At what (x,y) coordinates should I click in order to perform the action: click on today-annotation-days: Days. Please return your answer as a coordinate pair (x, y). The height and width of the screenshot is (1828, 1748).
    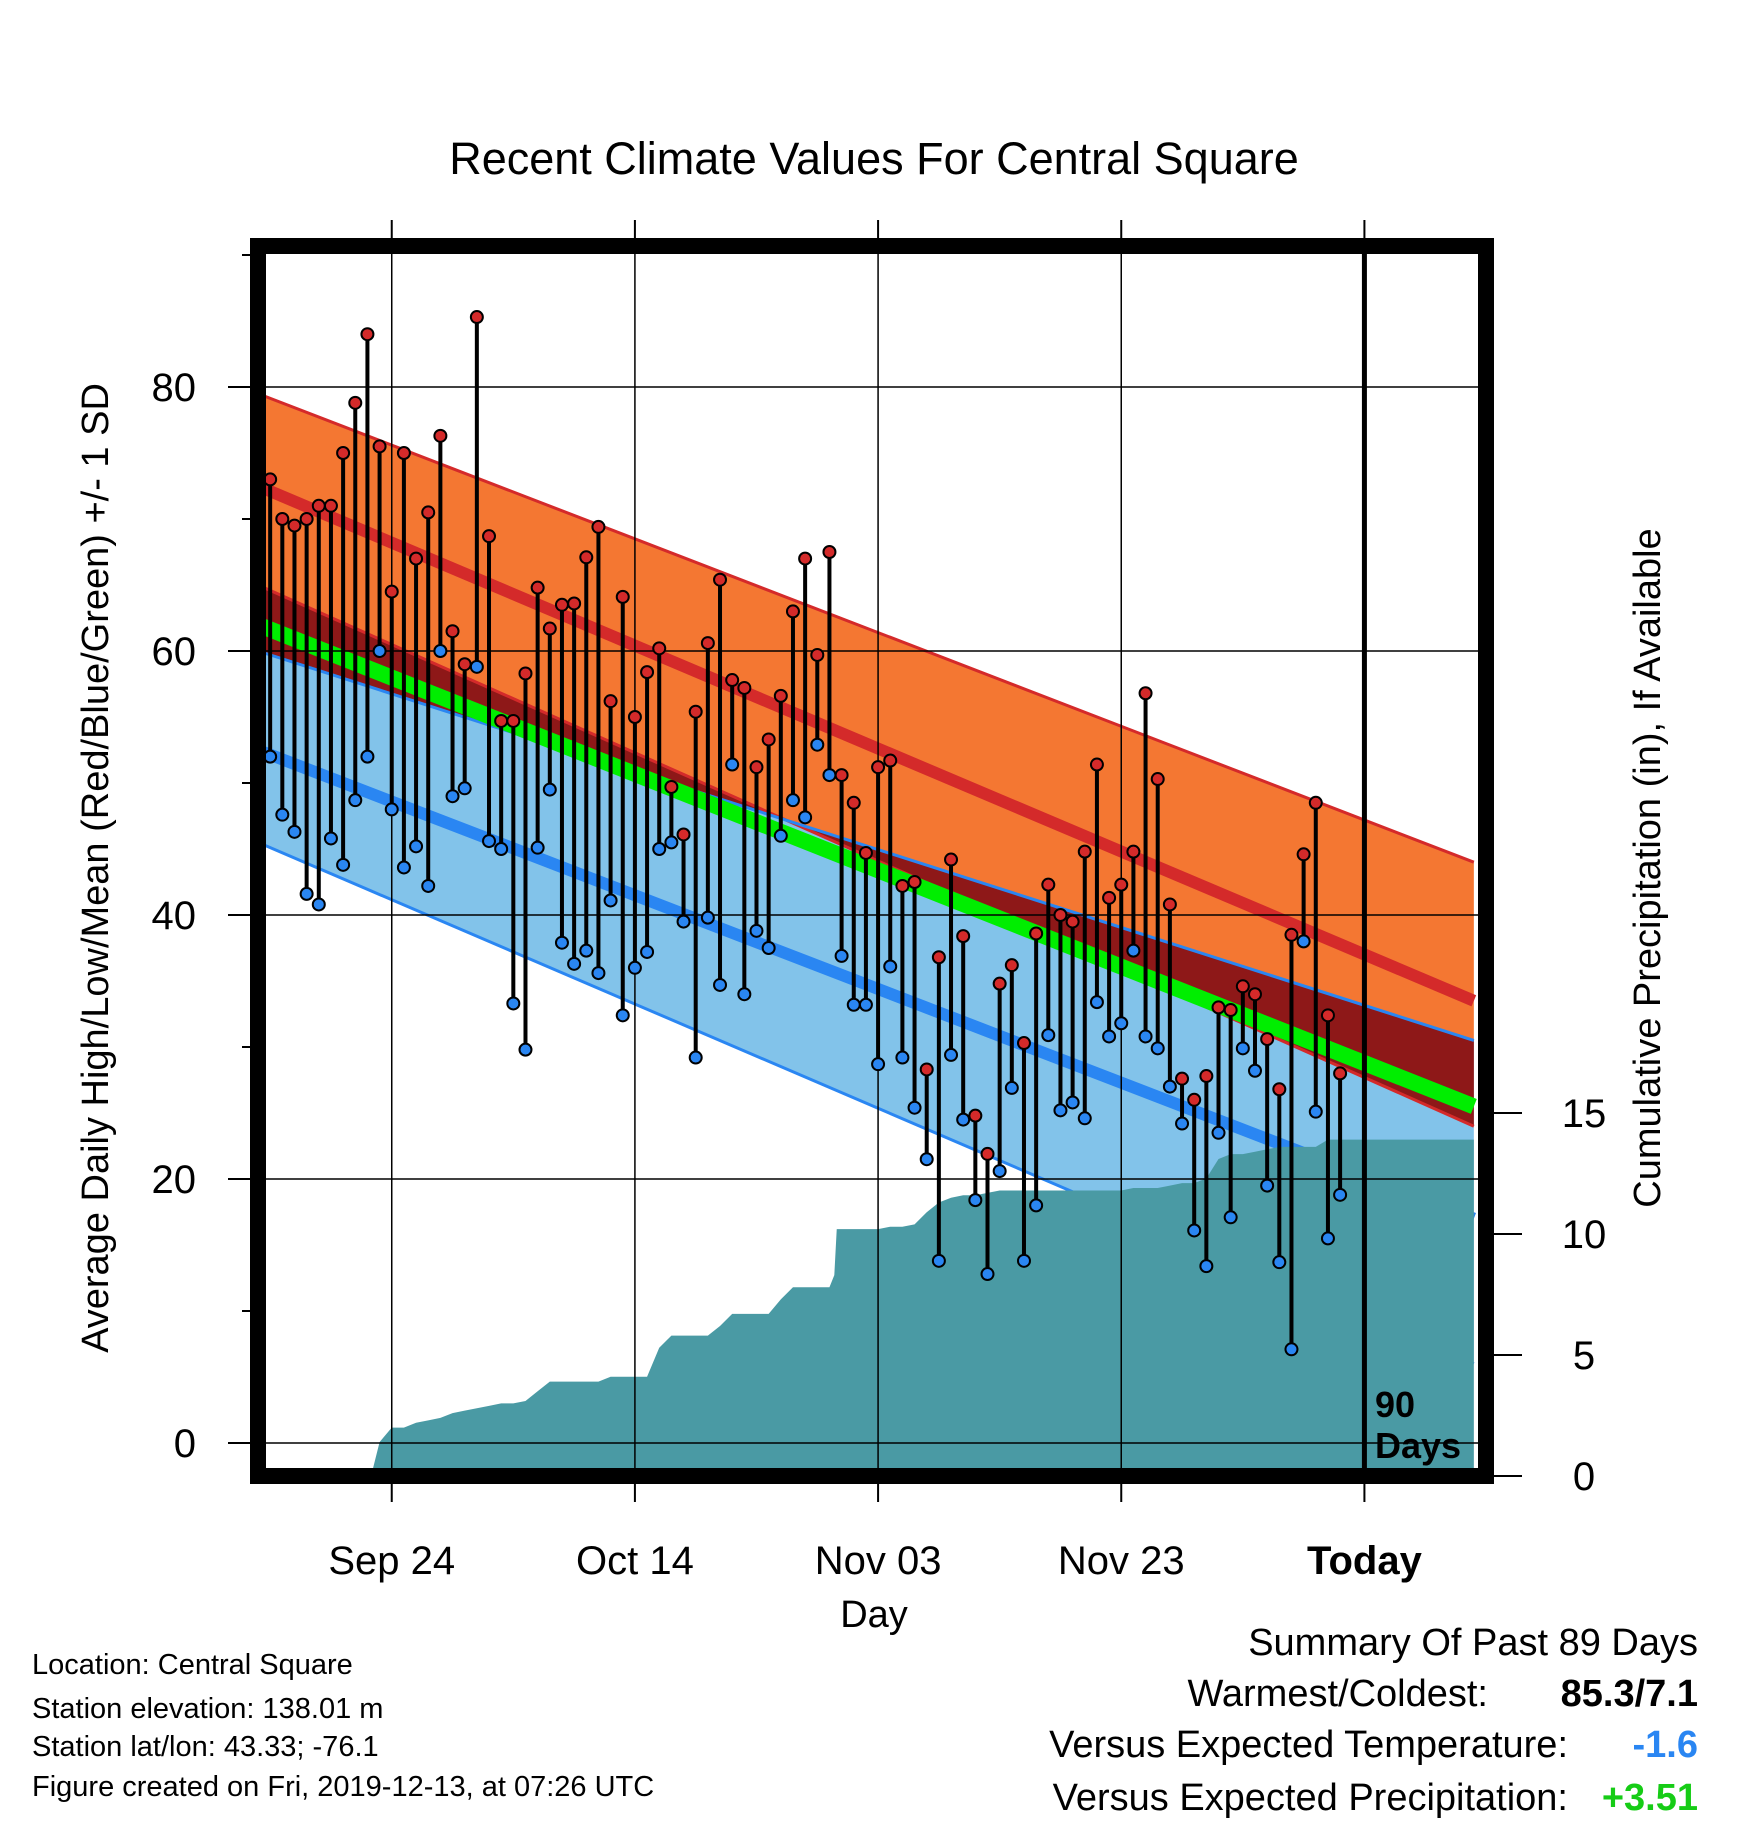
    Looking at the image, I should click on (1418, 1445).